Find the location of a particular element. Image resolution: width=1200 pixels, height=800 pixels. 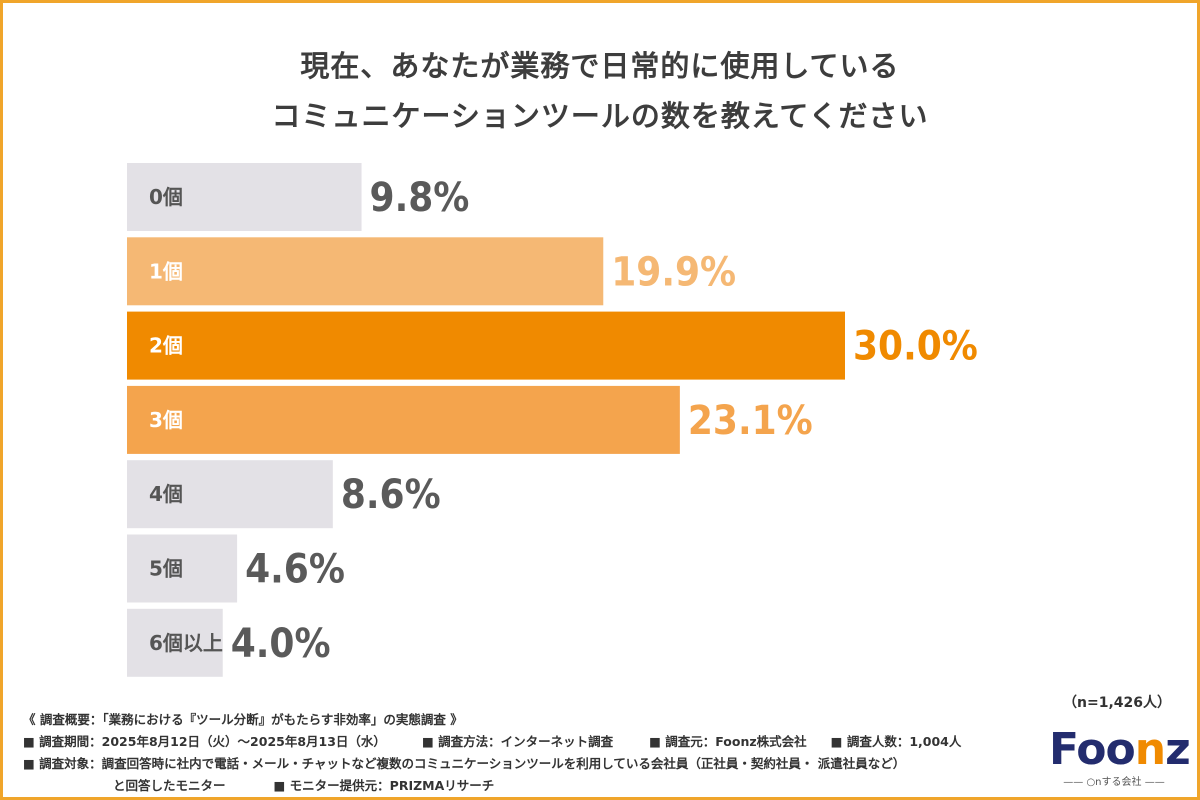

survey-target-cont: と回答したモニター is located at coordinates (169, 785).